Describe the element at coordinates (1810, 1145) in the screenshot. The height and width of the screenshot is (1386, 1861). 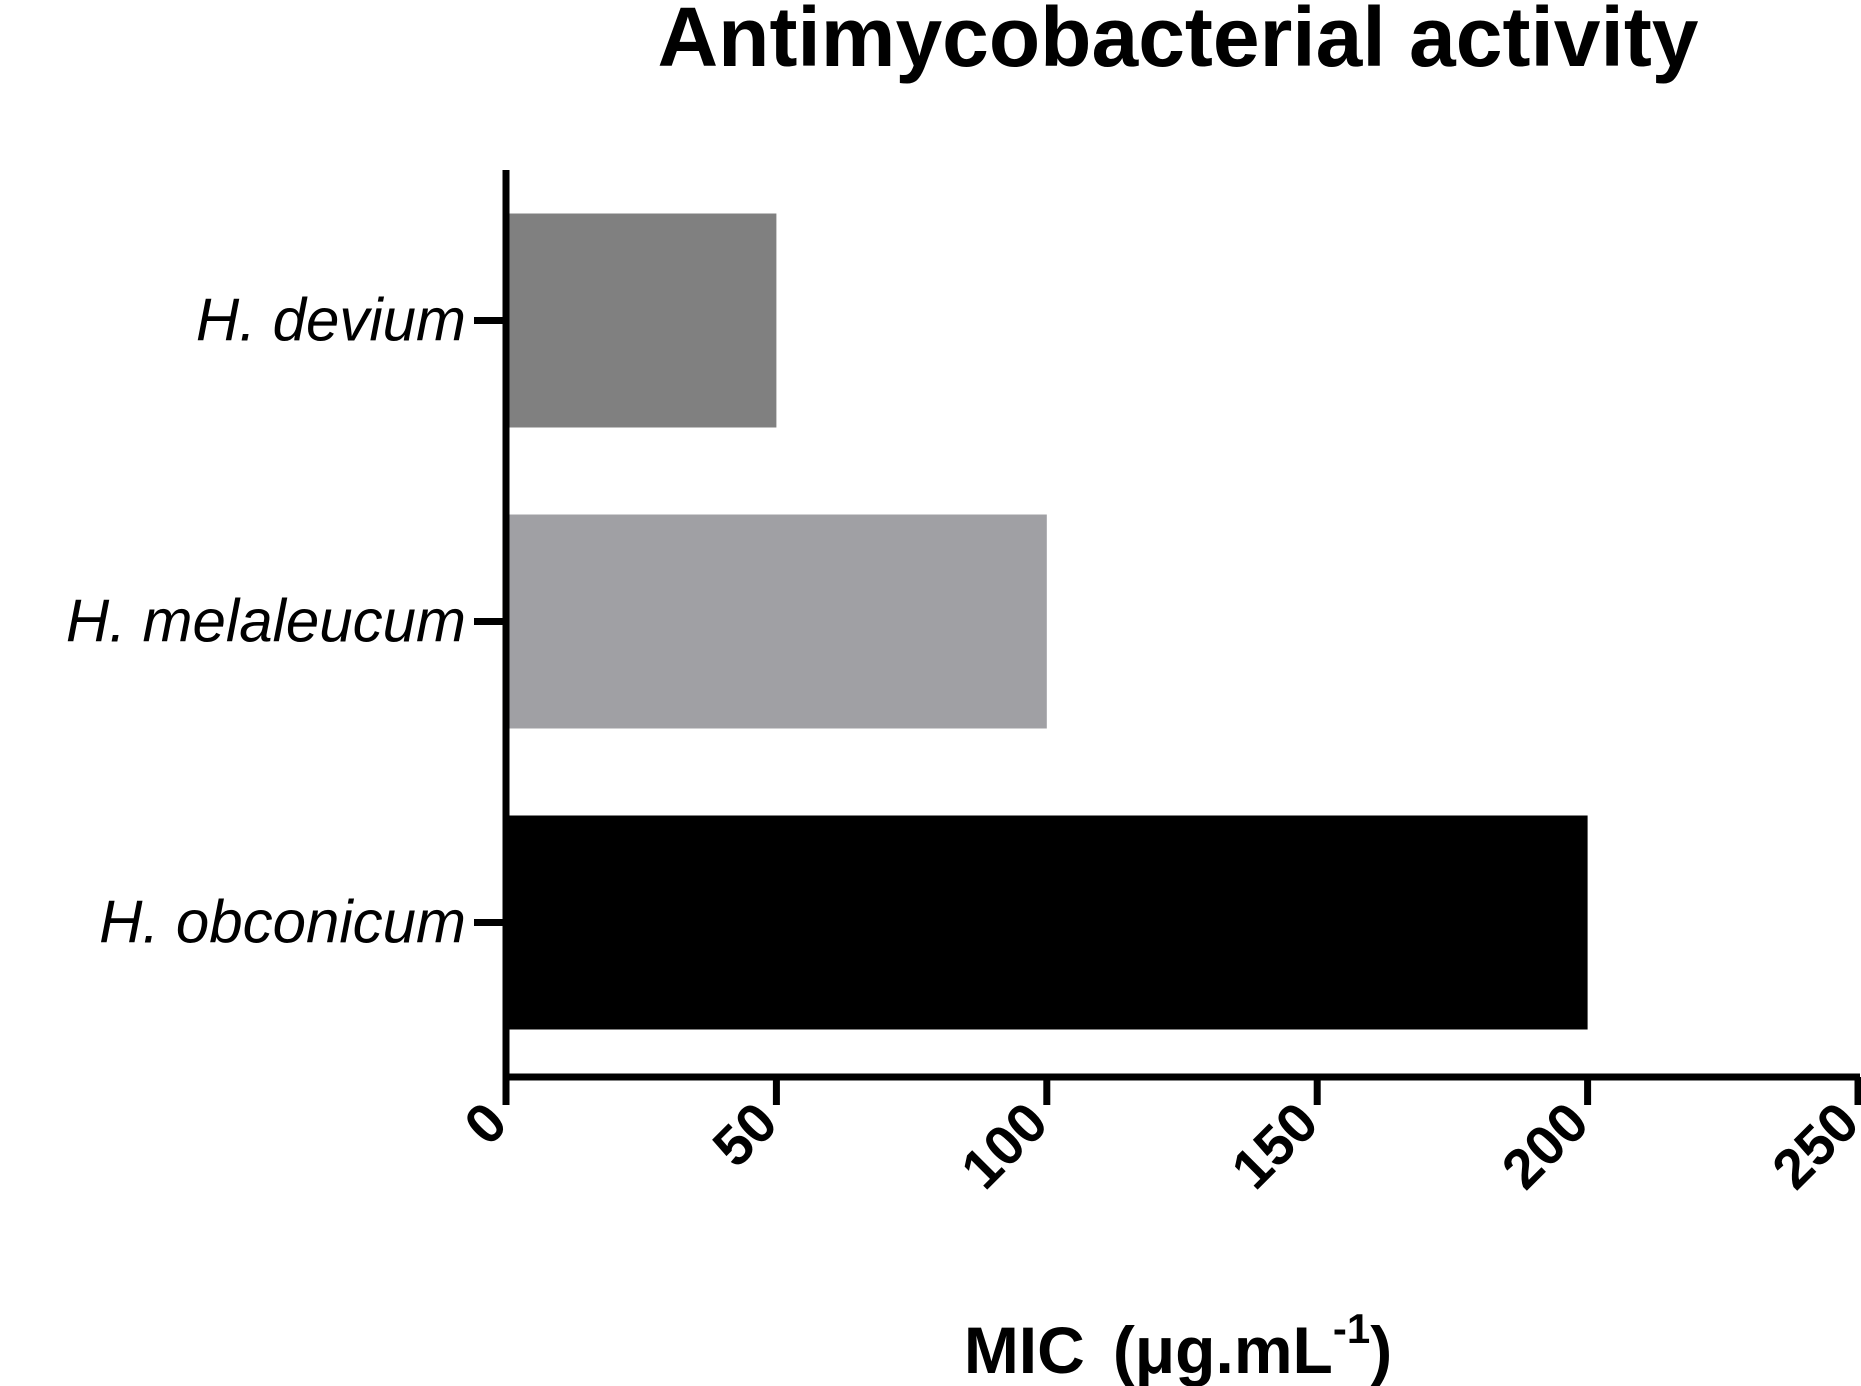
I see `x-tick-label: 250` at that location.